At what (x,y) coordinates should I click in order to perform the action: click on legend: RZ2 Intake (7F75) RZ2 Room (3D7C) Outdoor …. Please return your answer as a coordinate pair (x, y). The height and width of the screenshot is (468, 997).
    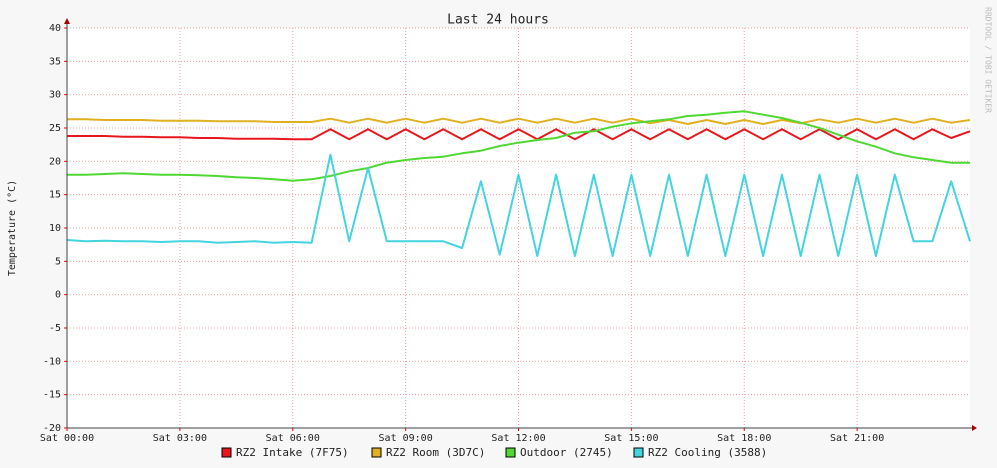
    Looking at the image, I should click on (494, 452).